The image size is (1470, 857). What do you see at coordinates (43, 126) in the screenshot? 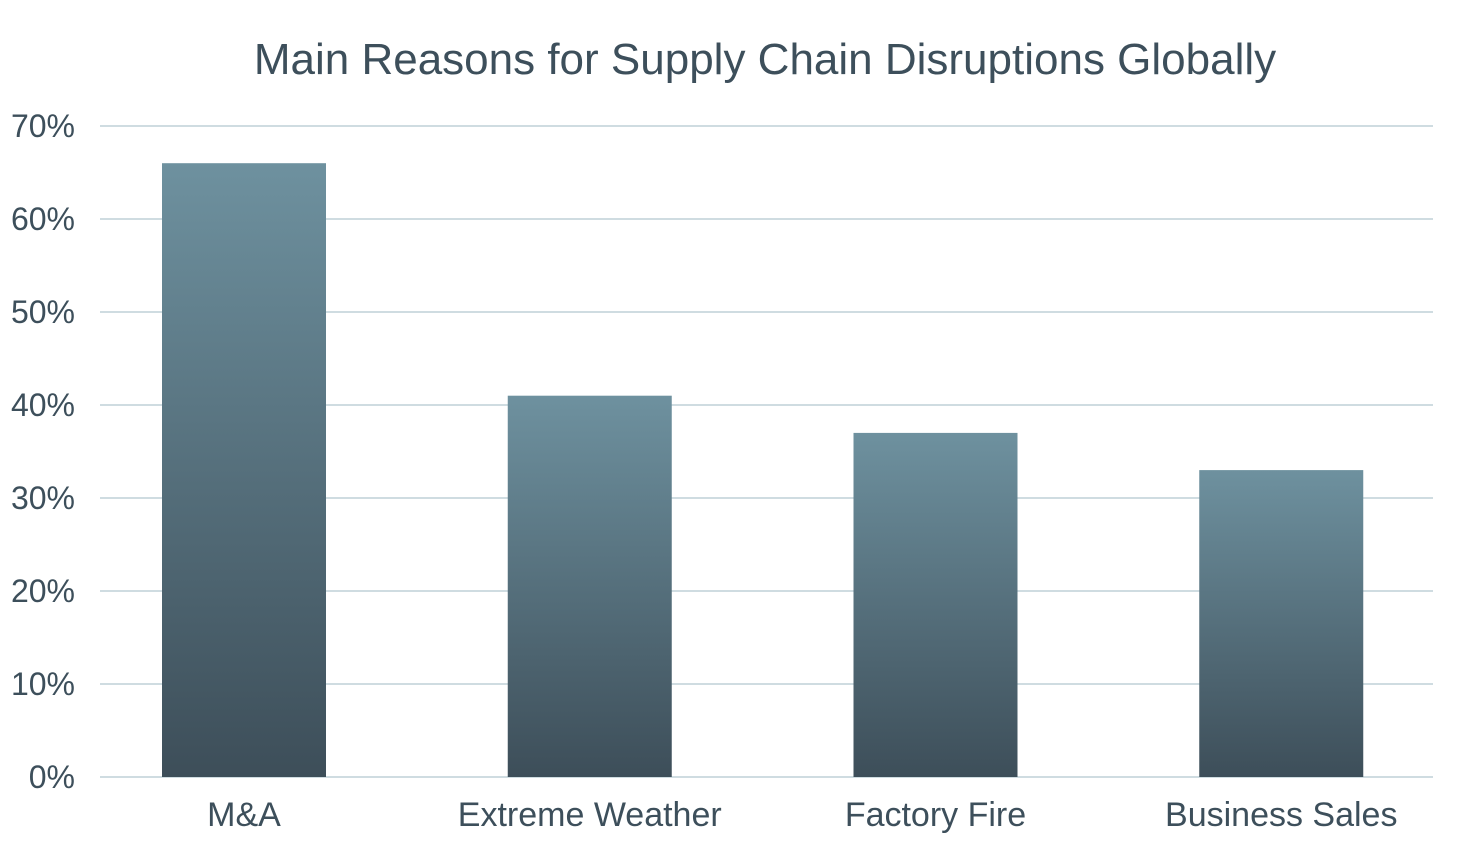
I see `y-tick-label: 70%` at bounding box center [43, 126].